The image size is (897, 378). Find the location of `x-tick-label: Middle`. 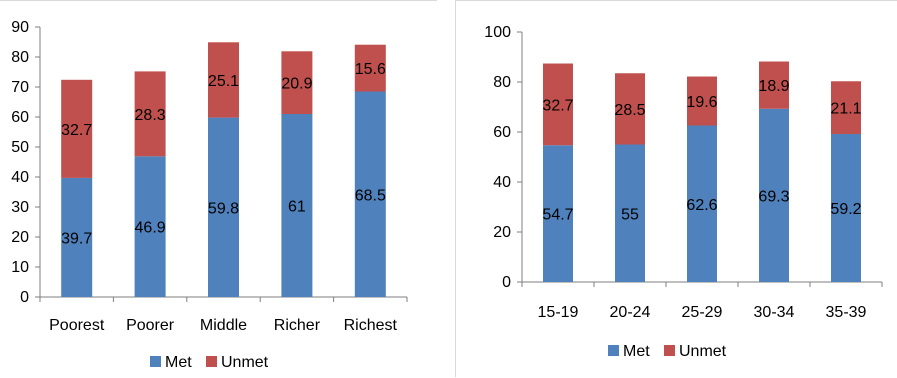

x-tick-label: Middle is located at coordinates (223, 325).